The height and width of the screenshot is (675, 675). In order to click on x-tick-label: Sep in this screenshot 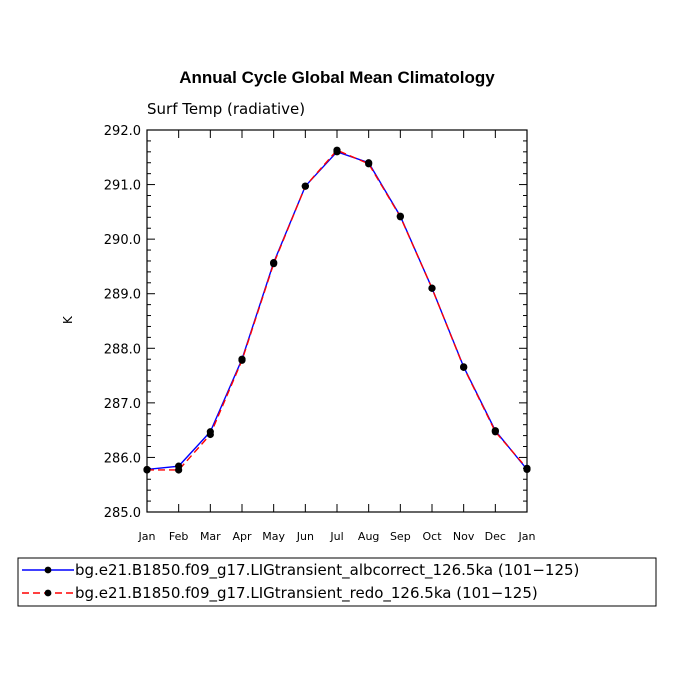, I will do `click(400, 536)`.